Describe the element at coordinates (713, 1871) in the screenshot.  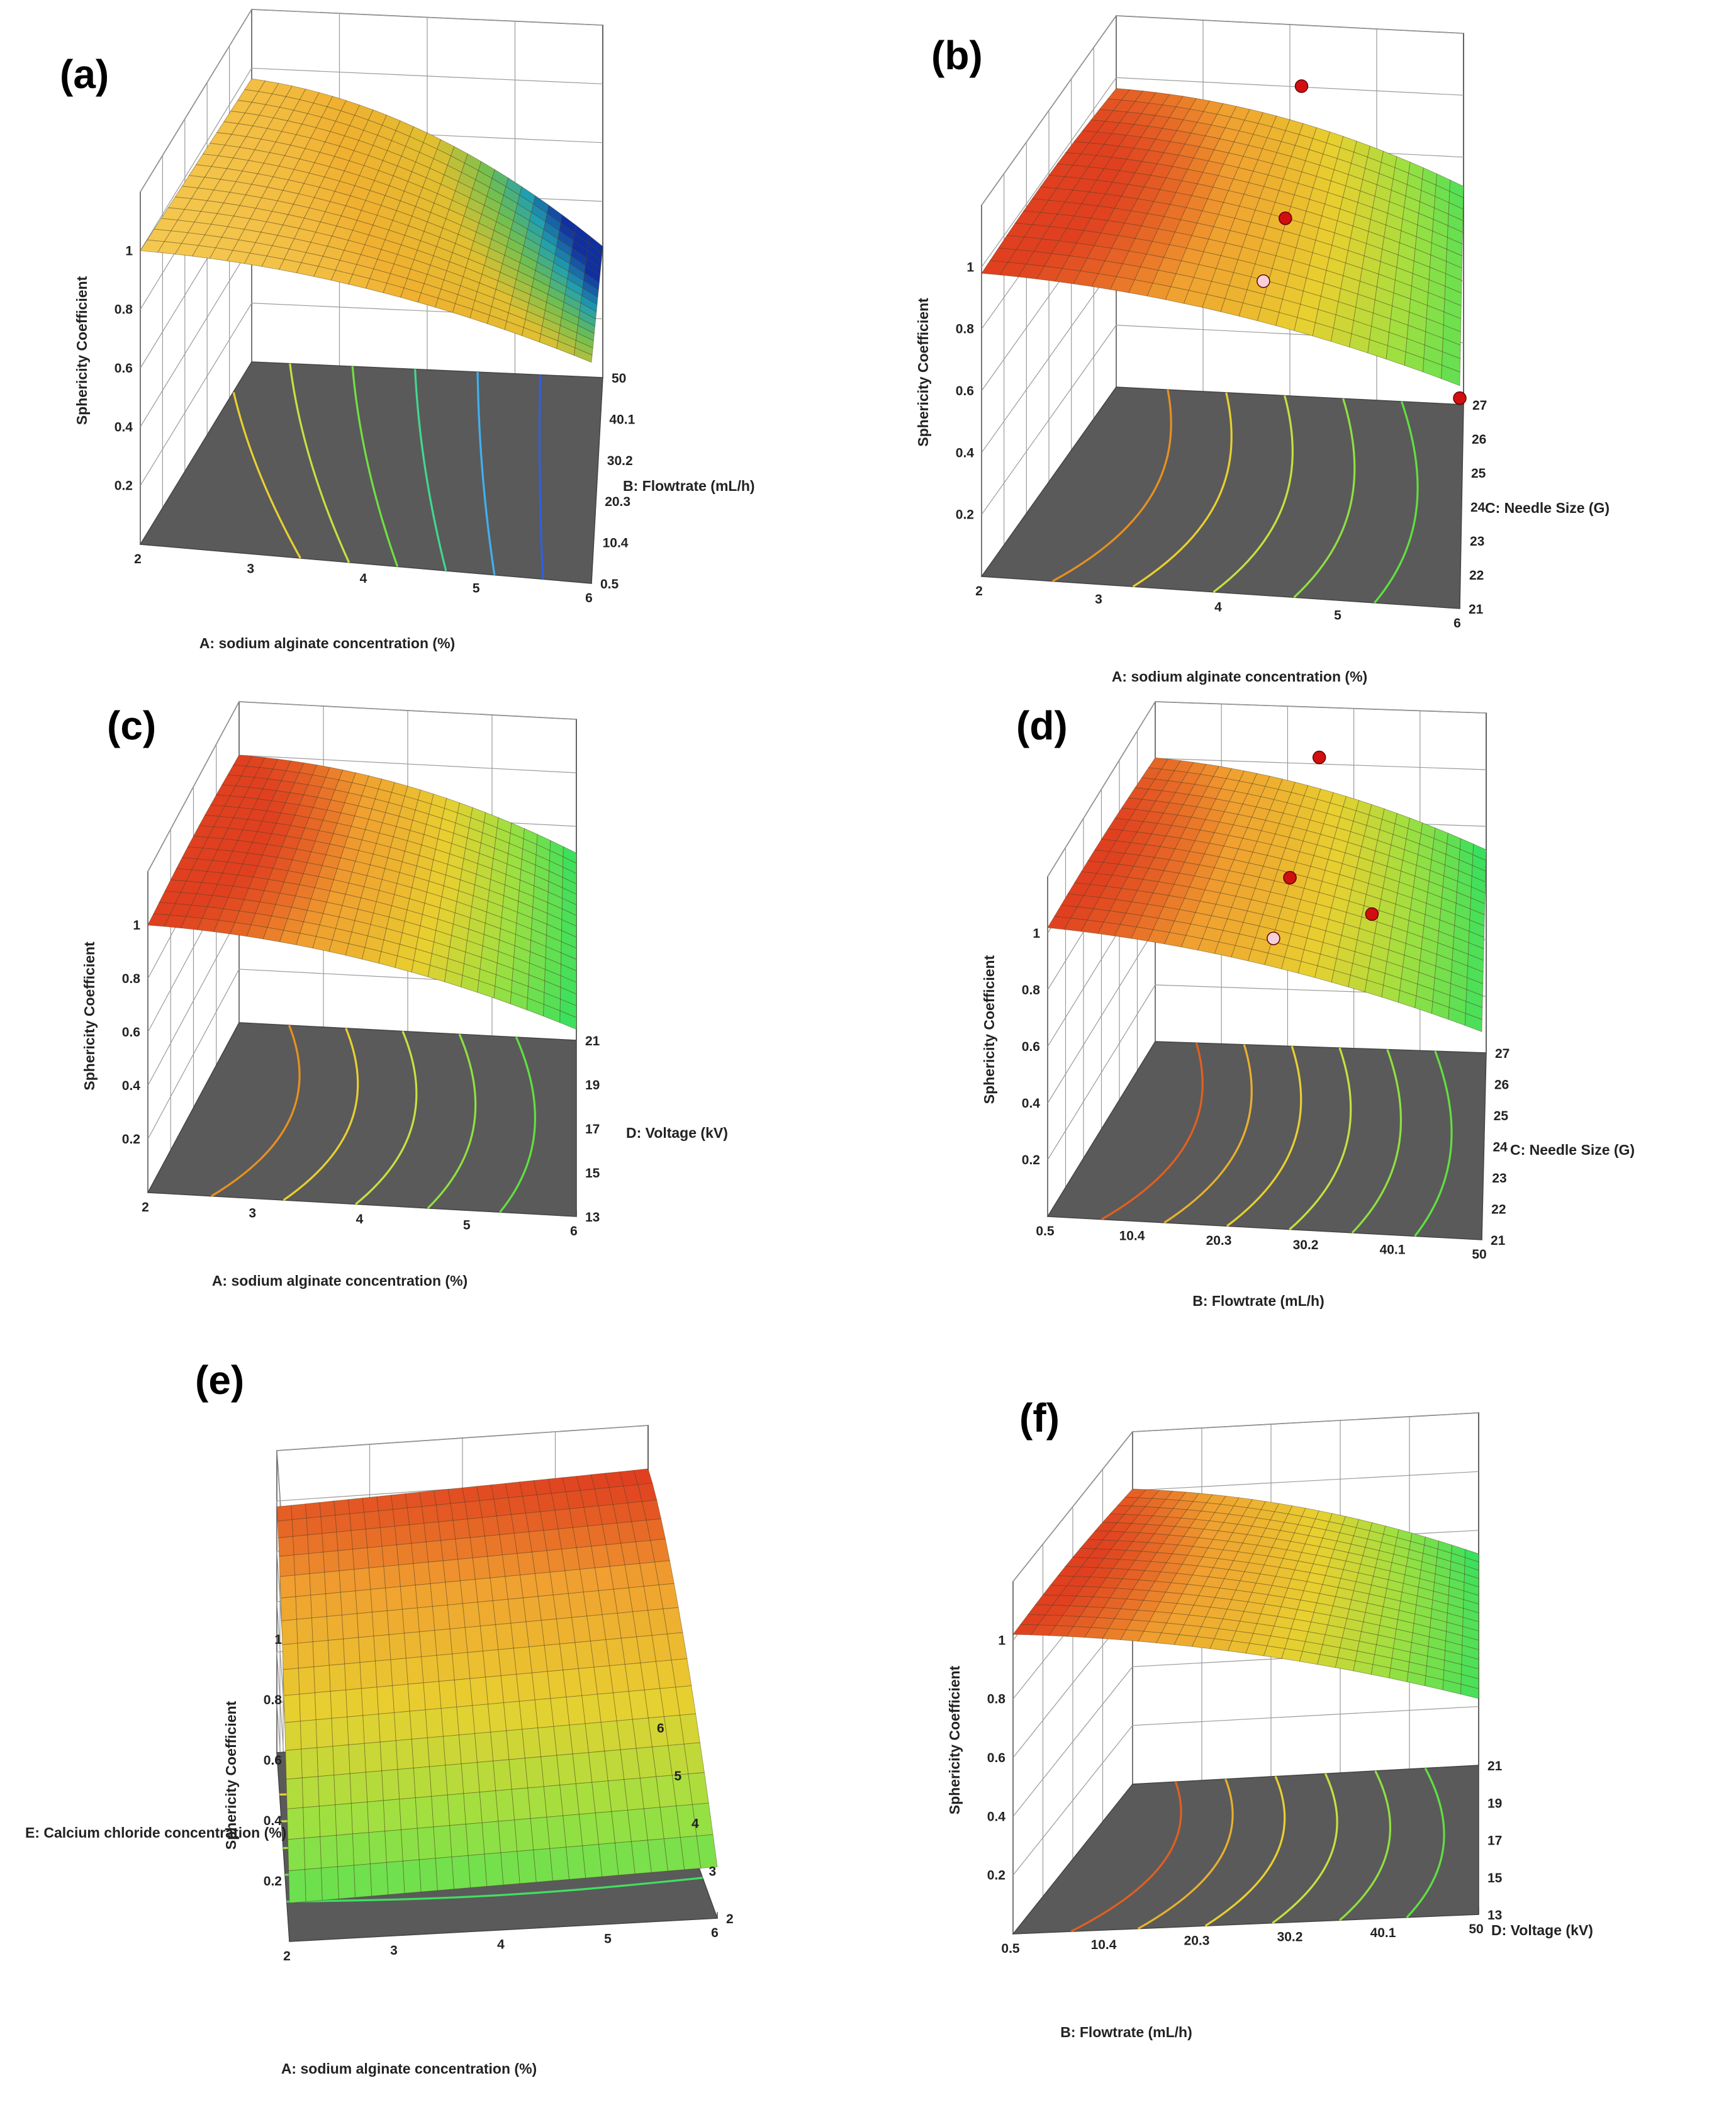
I see `y-tick-label: 3` at that location.